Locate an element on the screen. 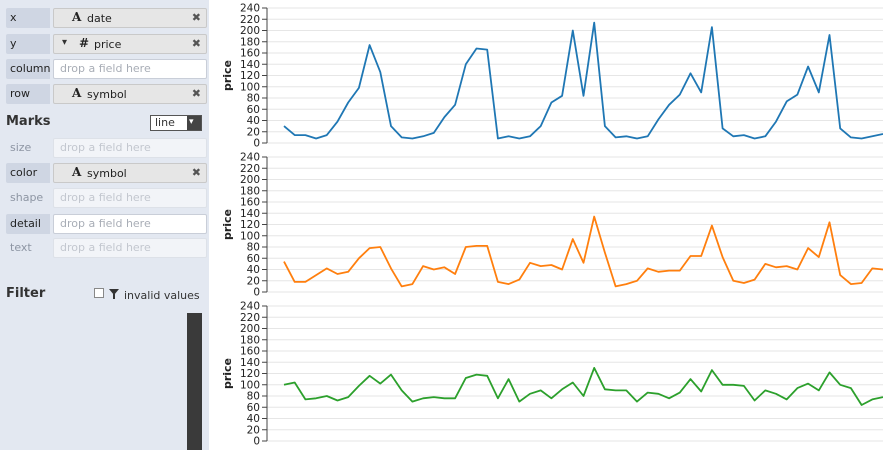 This screenshot has width=883, height=453. marks-heading: Marks is located at coordinates (28, 121).